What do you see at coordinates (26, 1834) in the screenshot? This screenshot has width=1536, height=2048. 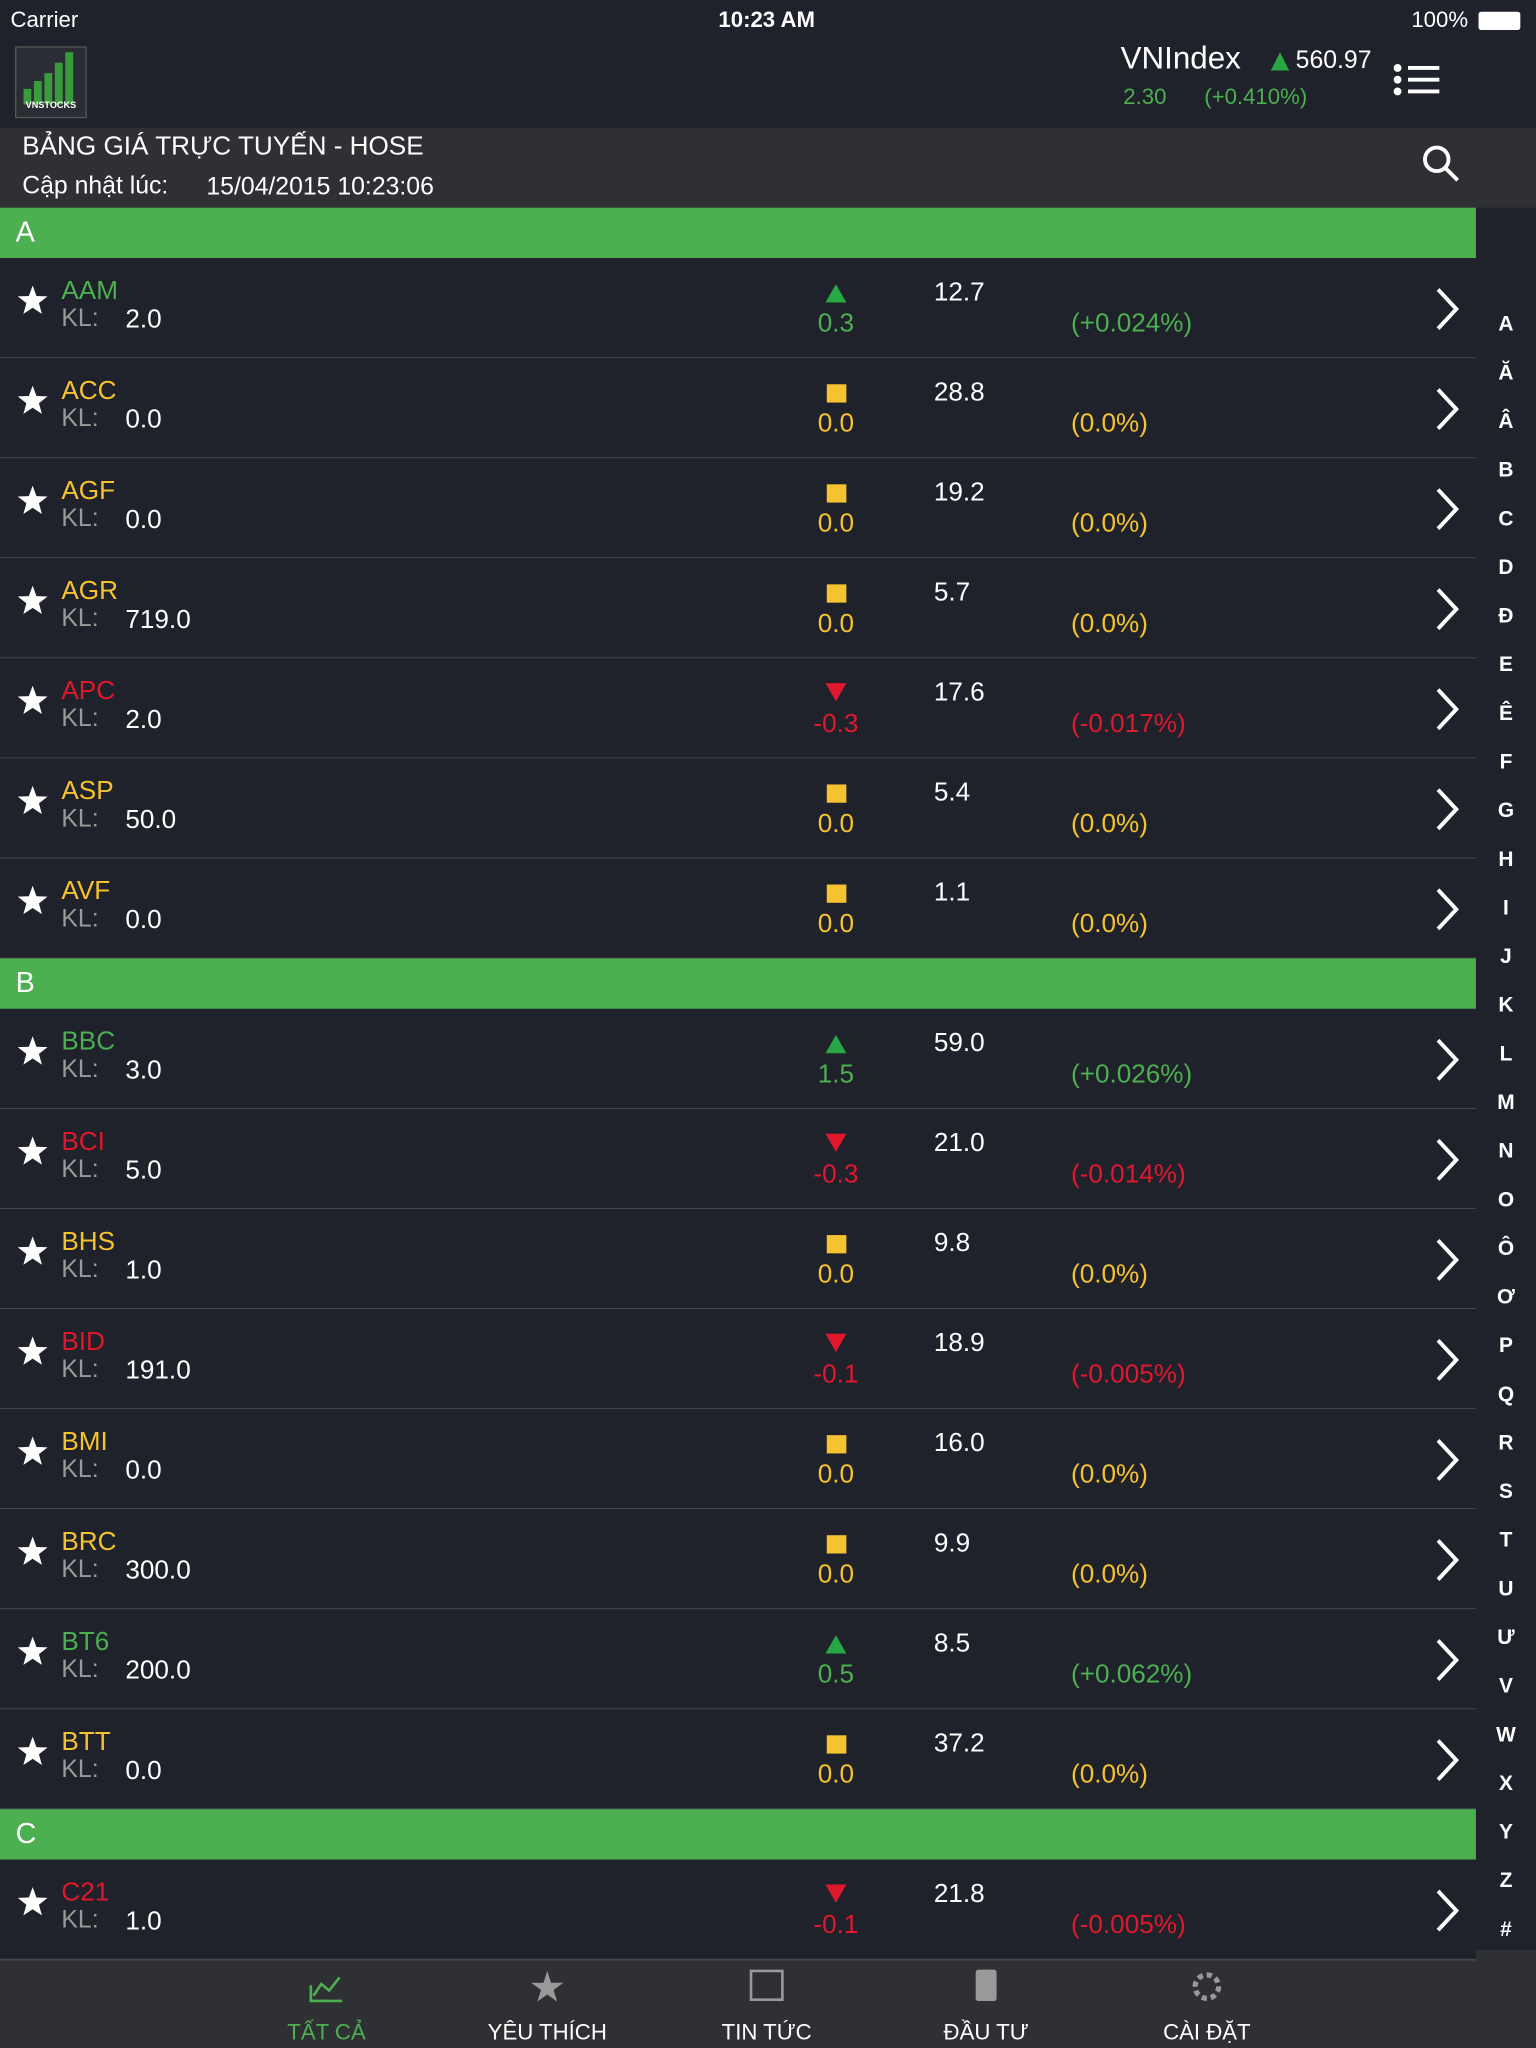 I see `section-letter: C` at bounding box center [26, 1834].